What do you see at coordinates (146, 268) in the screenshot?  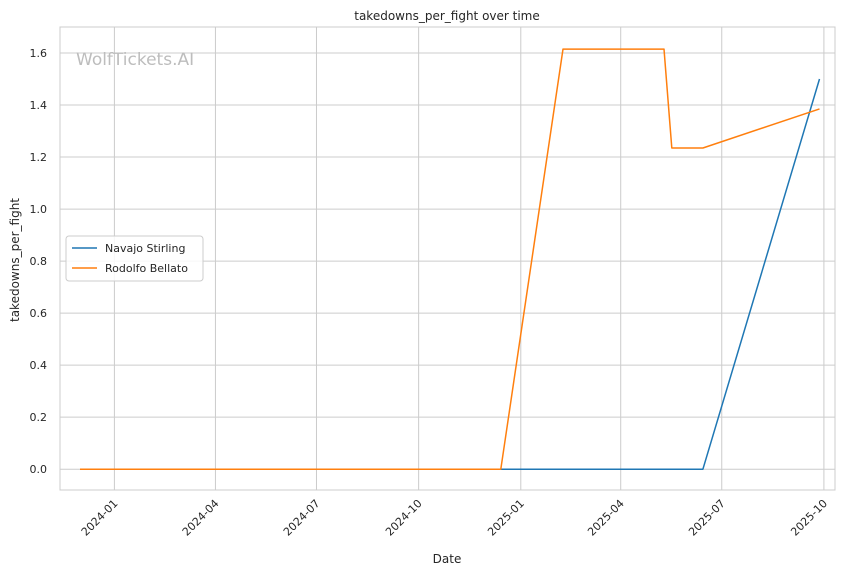 I see `legend-label-rodolfo-bellato: Rodolfo Bellato` at bounding box center [146, 268].